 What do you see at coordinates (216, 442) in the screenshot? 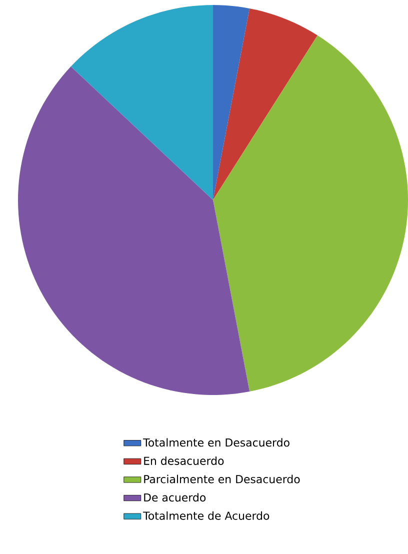
I see `legend-label: Totalmente en Desacuerdo` at bounding box center [216, 442].